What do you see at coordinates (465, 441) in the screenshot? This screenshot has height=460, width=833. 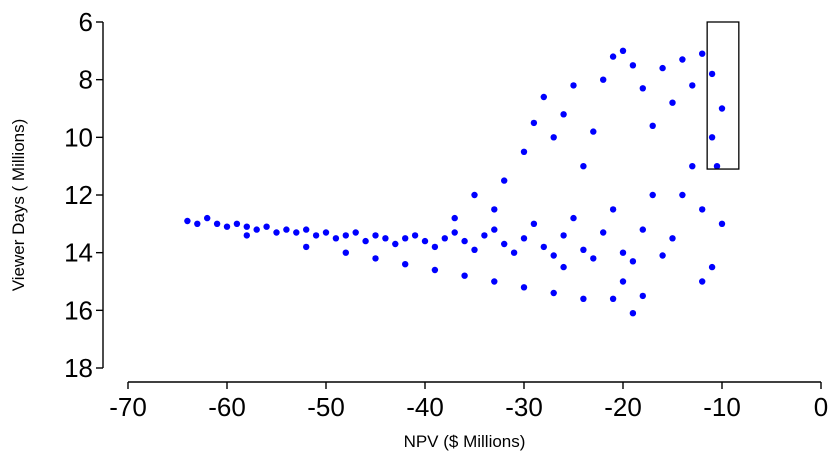 I see `x-axis-title: NPV ($ Millions)` at bounding box center [465, 441].